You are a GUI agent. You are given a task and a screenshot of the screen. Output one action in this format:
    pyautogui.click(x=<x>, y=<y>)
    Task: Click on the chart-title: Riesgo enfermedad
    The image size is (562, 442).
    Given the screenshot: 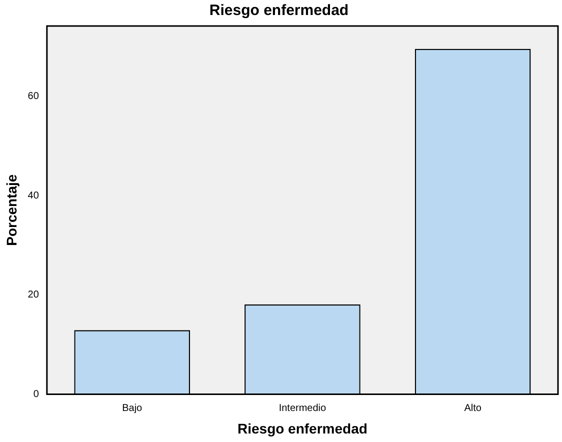 What is the action you would take?
    pyautogui.click(x=279, y=11)
    